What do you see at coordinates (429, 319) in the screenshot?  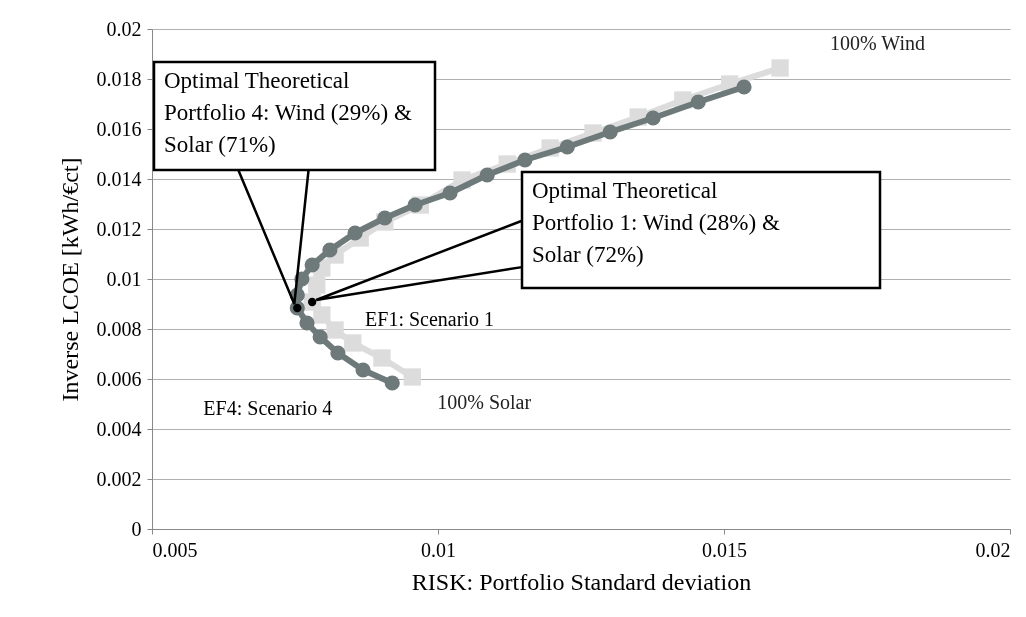 I see `series-label: EF1: Scenario 1` at bounding box center [429, 319].